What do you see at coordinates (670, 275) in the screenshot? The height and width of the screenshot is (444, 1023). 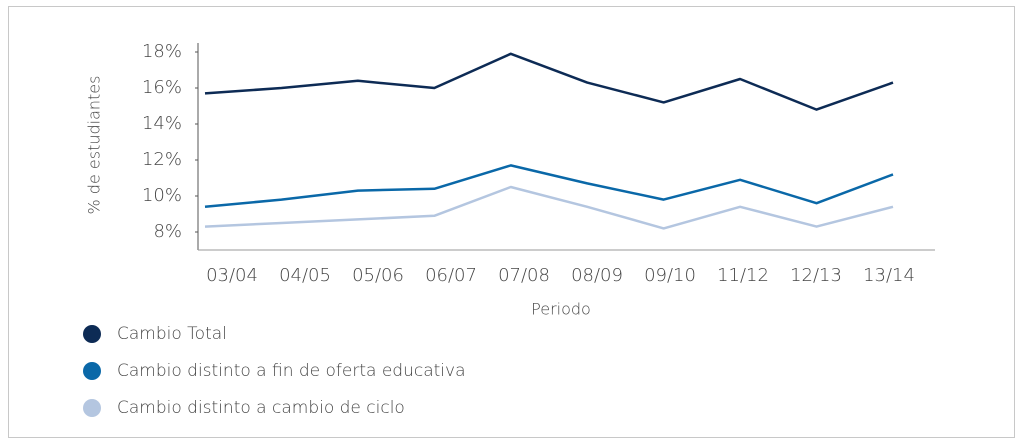 I see `x-tick-label: 09/10` at bounding box center [670, 275].